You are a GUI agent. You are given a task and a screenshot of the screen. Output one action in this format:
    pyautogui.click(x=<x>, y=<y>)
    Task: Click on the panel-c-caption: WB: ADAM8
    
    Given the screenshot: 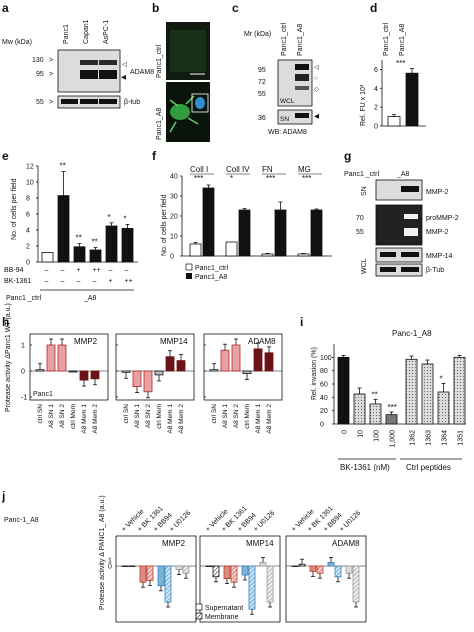 What is the action you would take?
    pyautogui.click(x=287, y=132)
    